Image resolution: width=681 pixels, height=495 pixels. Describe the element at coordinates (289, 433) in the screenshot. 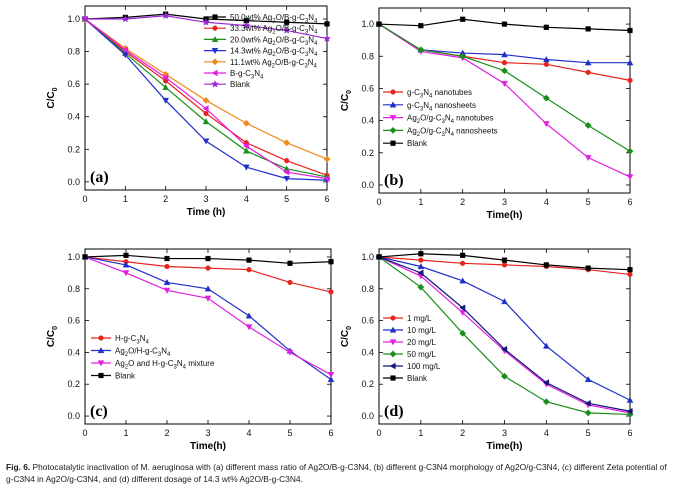

I see `x-tick-label: 5` at that location.